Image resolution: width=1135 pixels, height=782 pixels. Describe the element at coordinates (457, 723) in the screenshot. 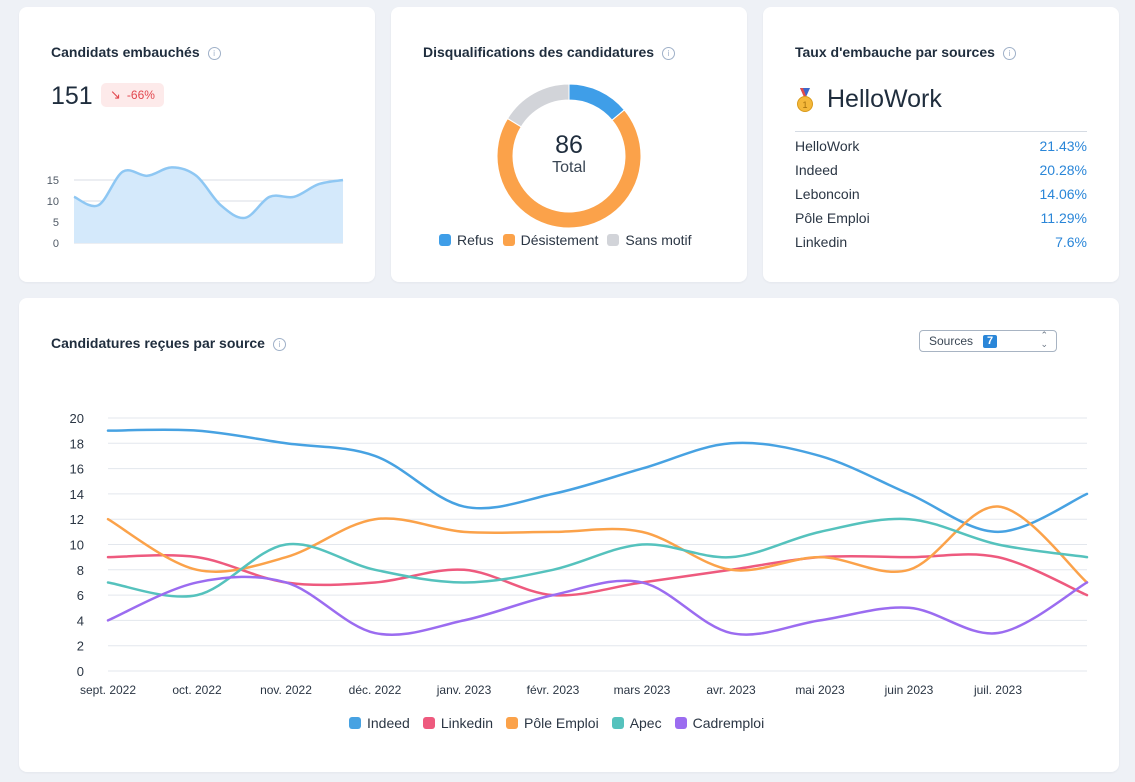

I see `legend-item: Linkedin` at that location.